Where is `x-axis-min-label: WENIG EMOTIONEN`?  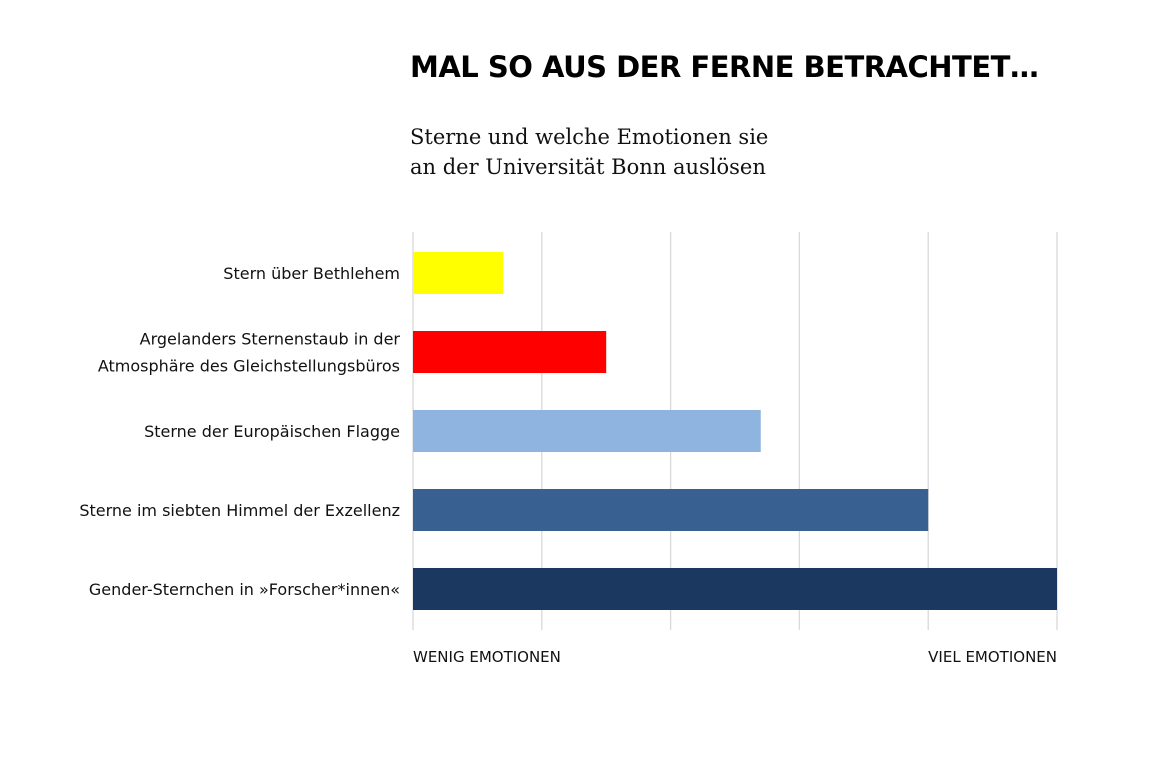 x-axis-min-label: WENIG EMOTIONEN is located at coordinates (487, 657).